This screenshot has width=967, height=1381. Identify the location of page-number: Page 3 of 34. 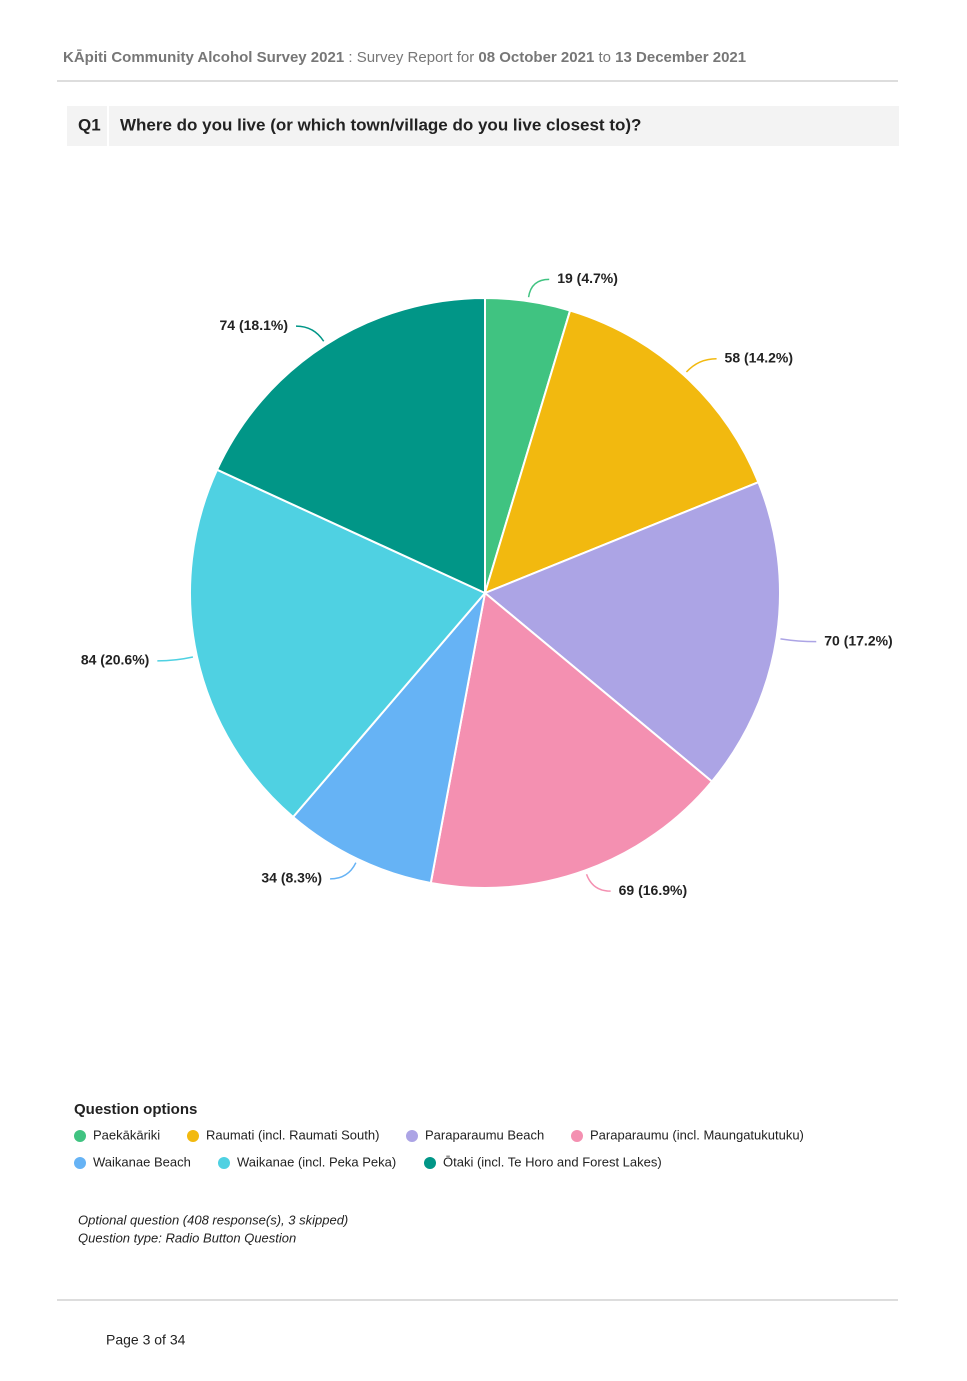
(146, 1340).